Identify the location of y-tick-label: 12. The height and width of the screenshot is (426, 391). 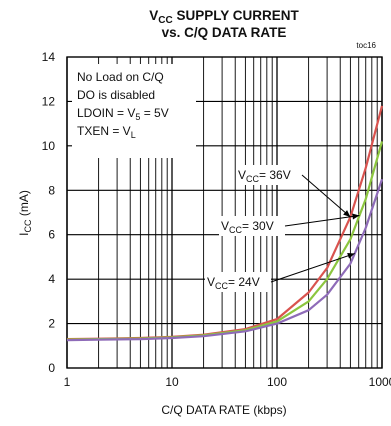
(49, 101).